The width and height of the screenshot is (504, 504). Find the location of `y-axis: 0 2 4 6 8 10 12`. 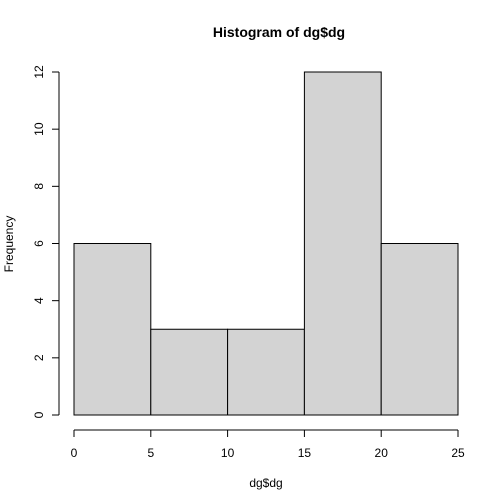

y-axis: 0 2 4 6 8 10 12 is located at coordinates (46, 241).